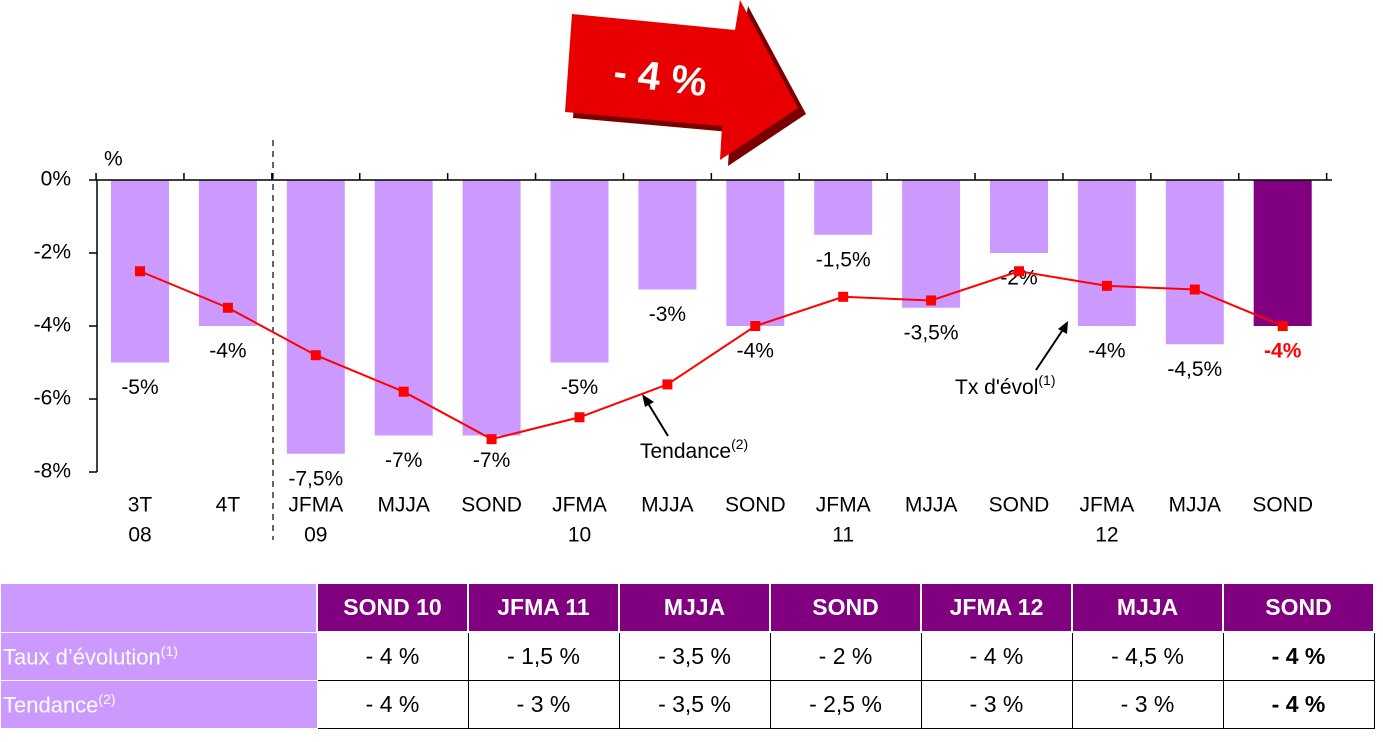  Describe the element at coordinates (315, 535) in the screenshot. I see `x-tick-sublabel: 09` at that location.